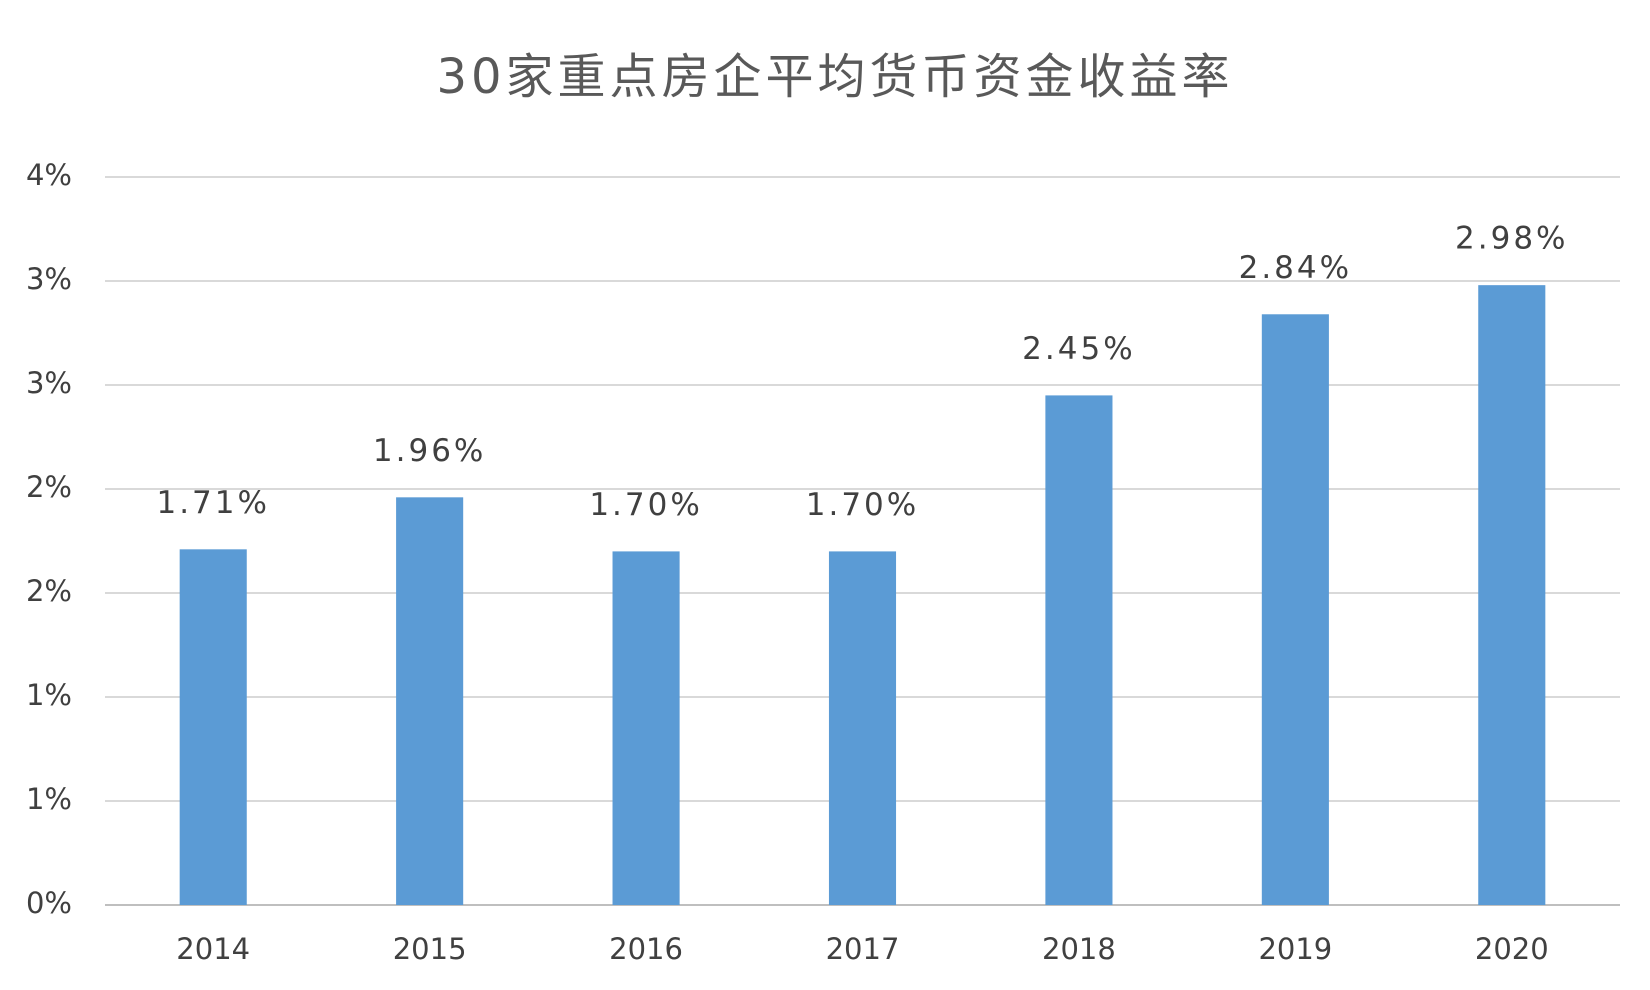 The image size is (1650, 990). I want to click on x-tick-label: 2018, so click(1079, 949).